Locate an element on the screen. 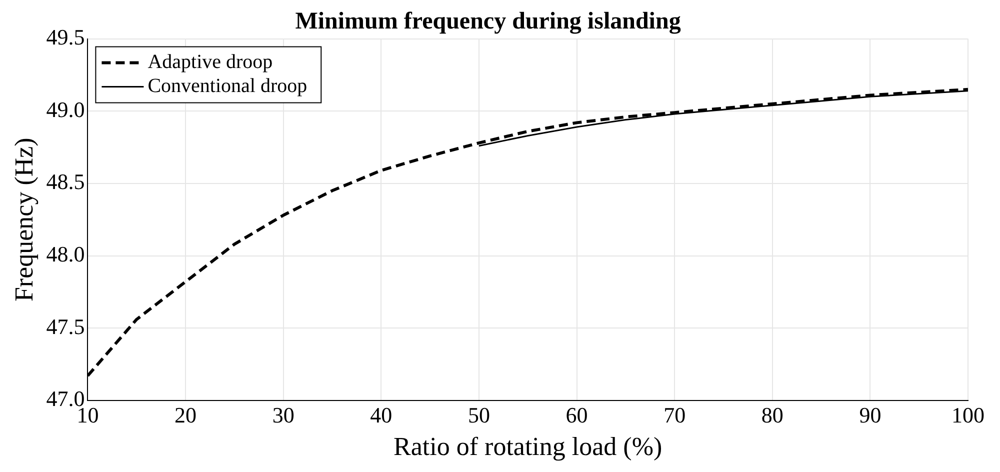 The height and width of the screenshot is (472, 1000). y-tick-label: 48.0 is located at coordinates (65, 254).